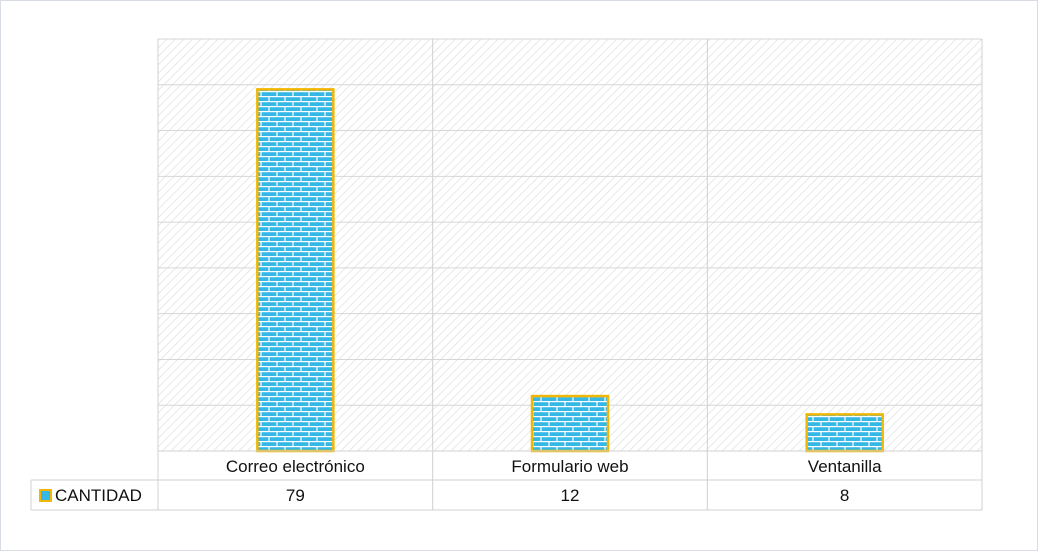 The height and width of the screenshot is (552, 1038). I want to click on x-tick-label: Formulario web, so click(569, 466).